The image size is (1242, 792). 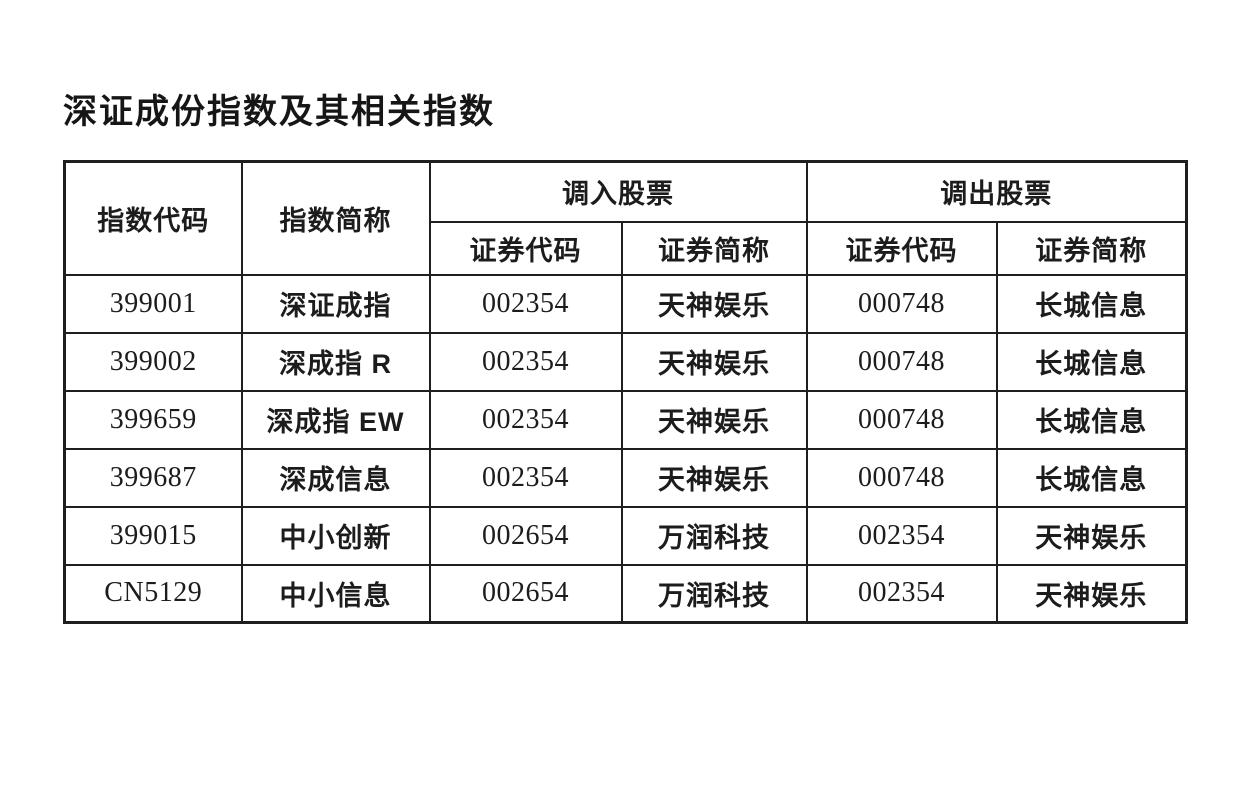 What do you see at coordinates (335, 419) in the screenshot?
I see `cell-index-name: 深成指 EW` at bounding box center [335, 419].